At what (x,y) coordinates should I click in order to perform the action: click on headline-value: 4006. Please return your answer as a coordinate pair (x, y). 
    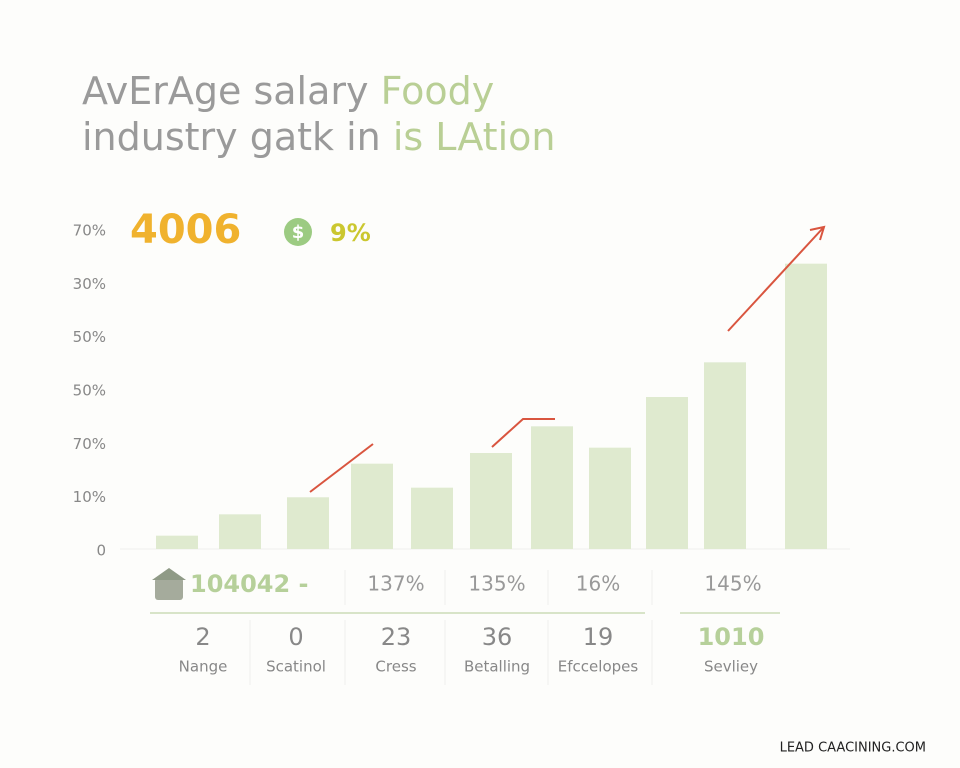
    Looking at the image, I should click on (185, 230).